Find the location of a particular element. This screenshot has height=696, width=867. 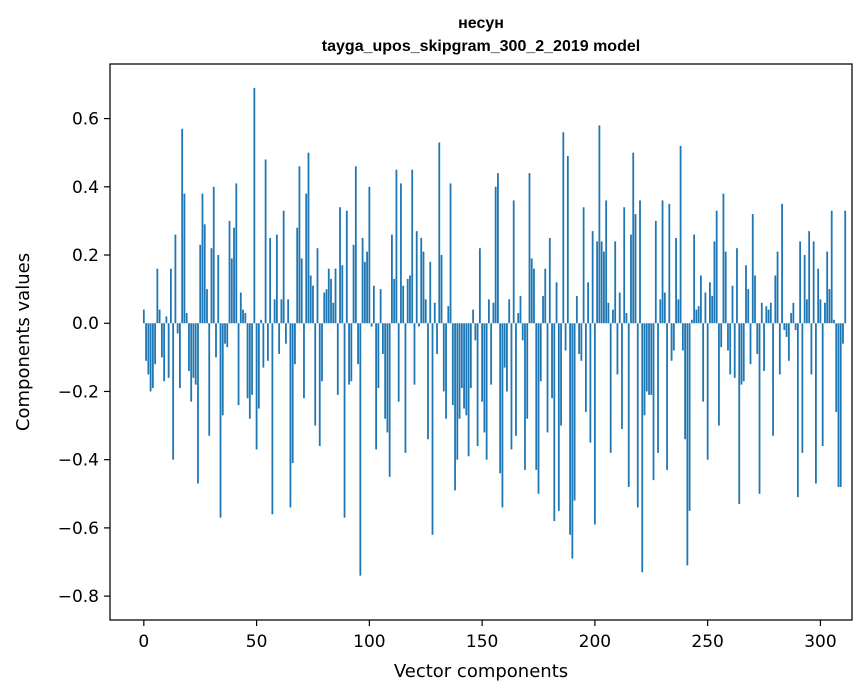

chart-subtitle: tayga_upos_skipgram_300_2_2019 model is located at coordinates (481, 46).